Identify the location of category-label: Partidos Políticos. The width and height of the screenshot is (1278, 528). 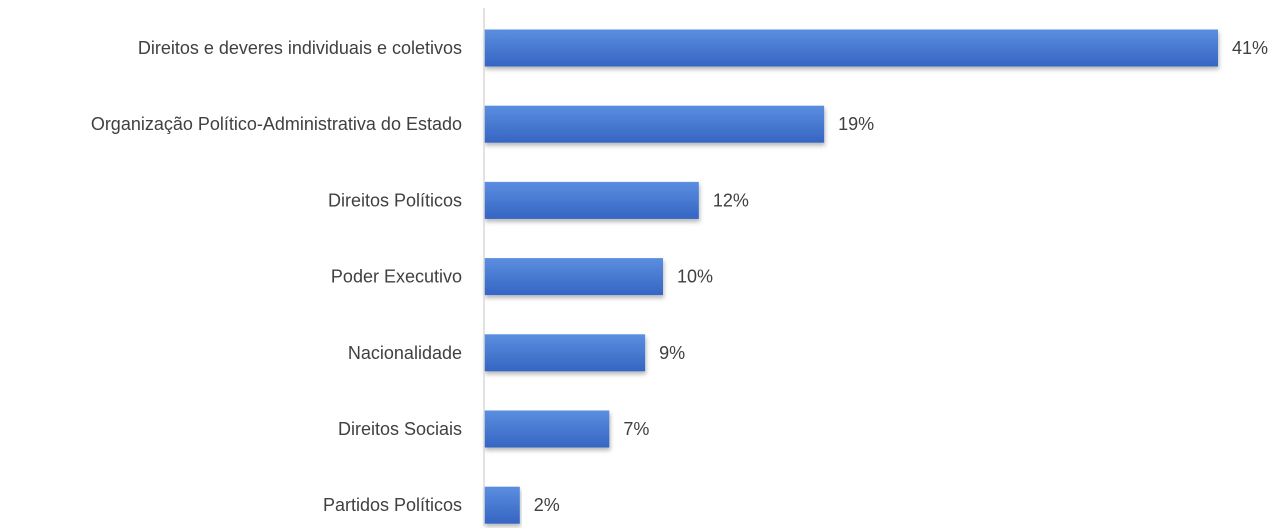
(392, 505).